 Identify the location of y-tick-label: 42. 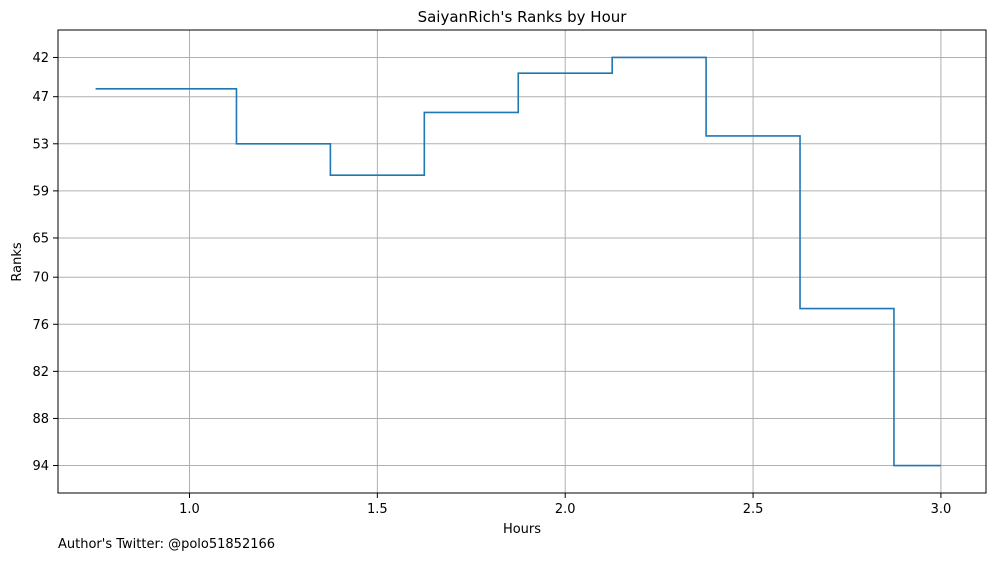
(40, 58).